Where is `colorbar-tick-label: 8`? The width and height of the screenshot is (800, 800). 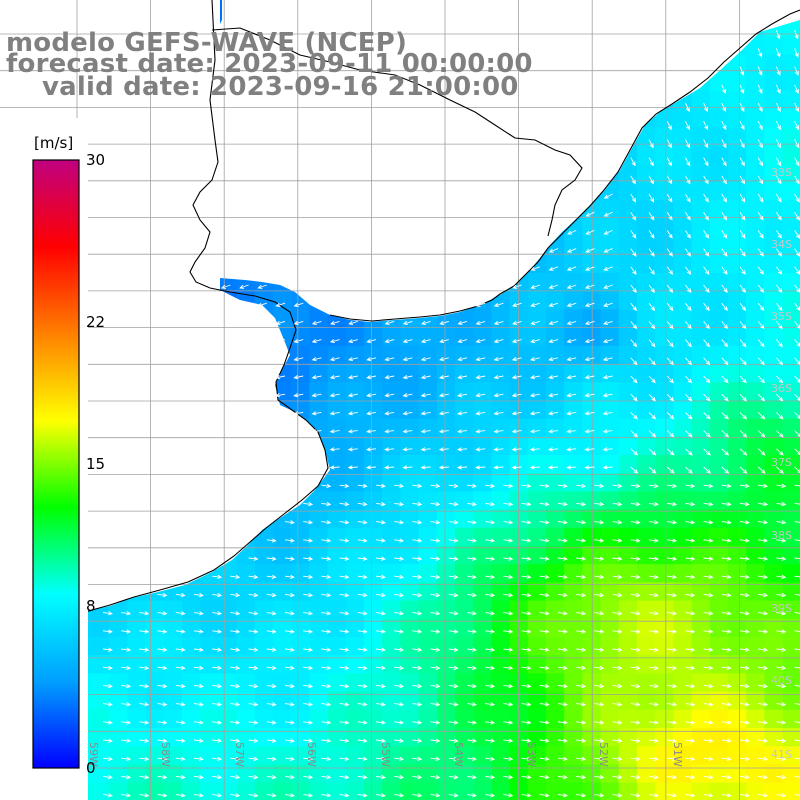
colorbar-tick-label: 8 is located at coordinates (91, 606).